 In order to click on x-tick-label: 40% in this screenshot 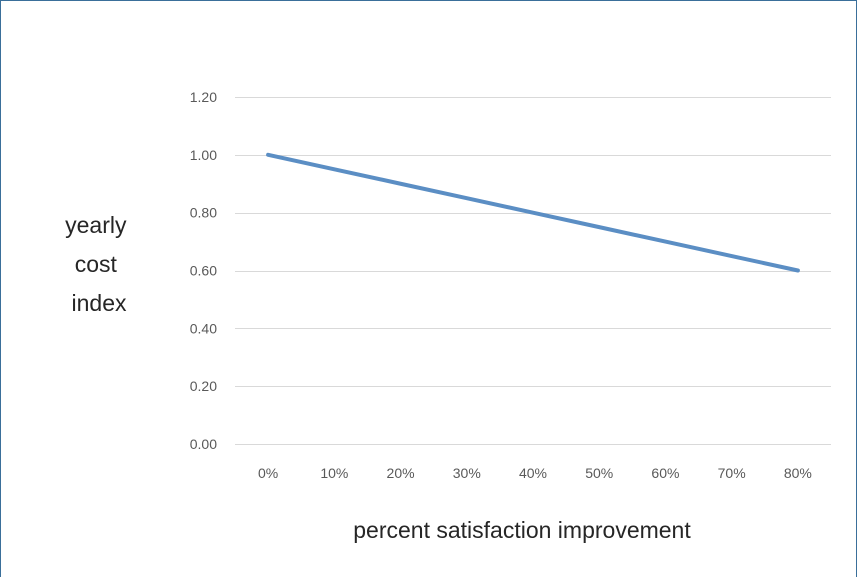, I will do `click(533, 473)`.